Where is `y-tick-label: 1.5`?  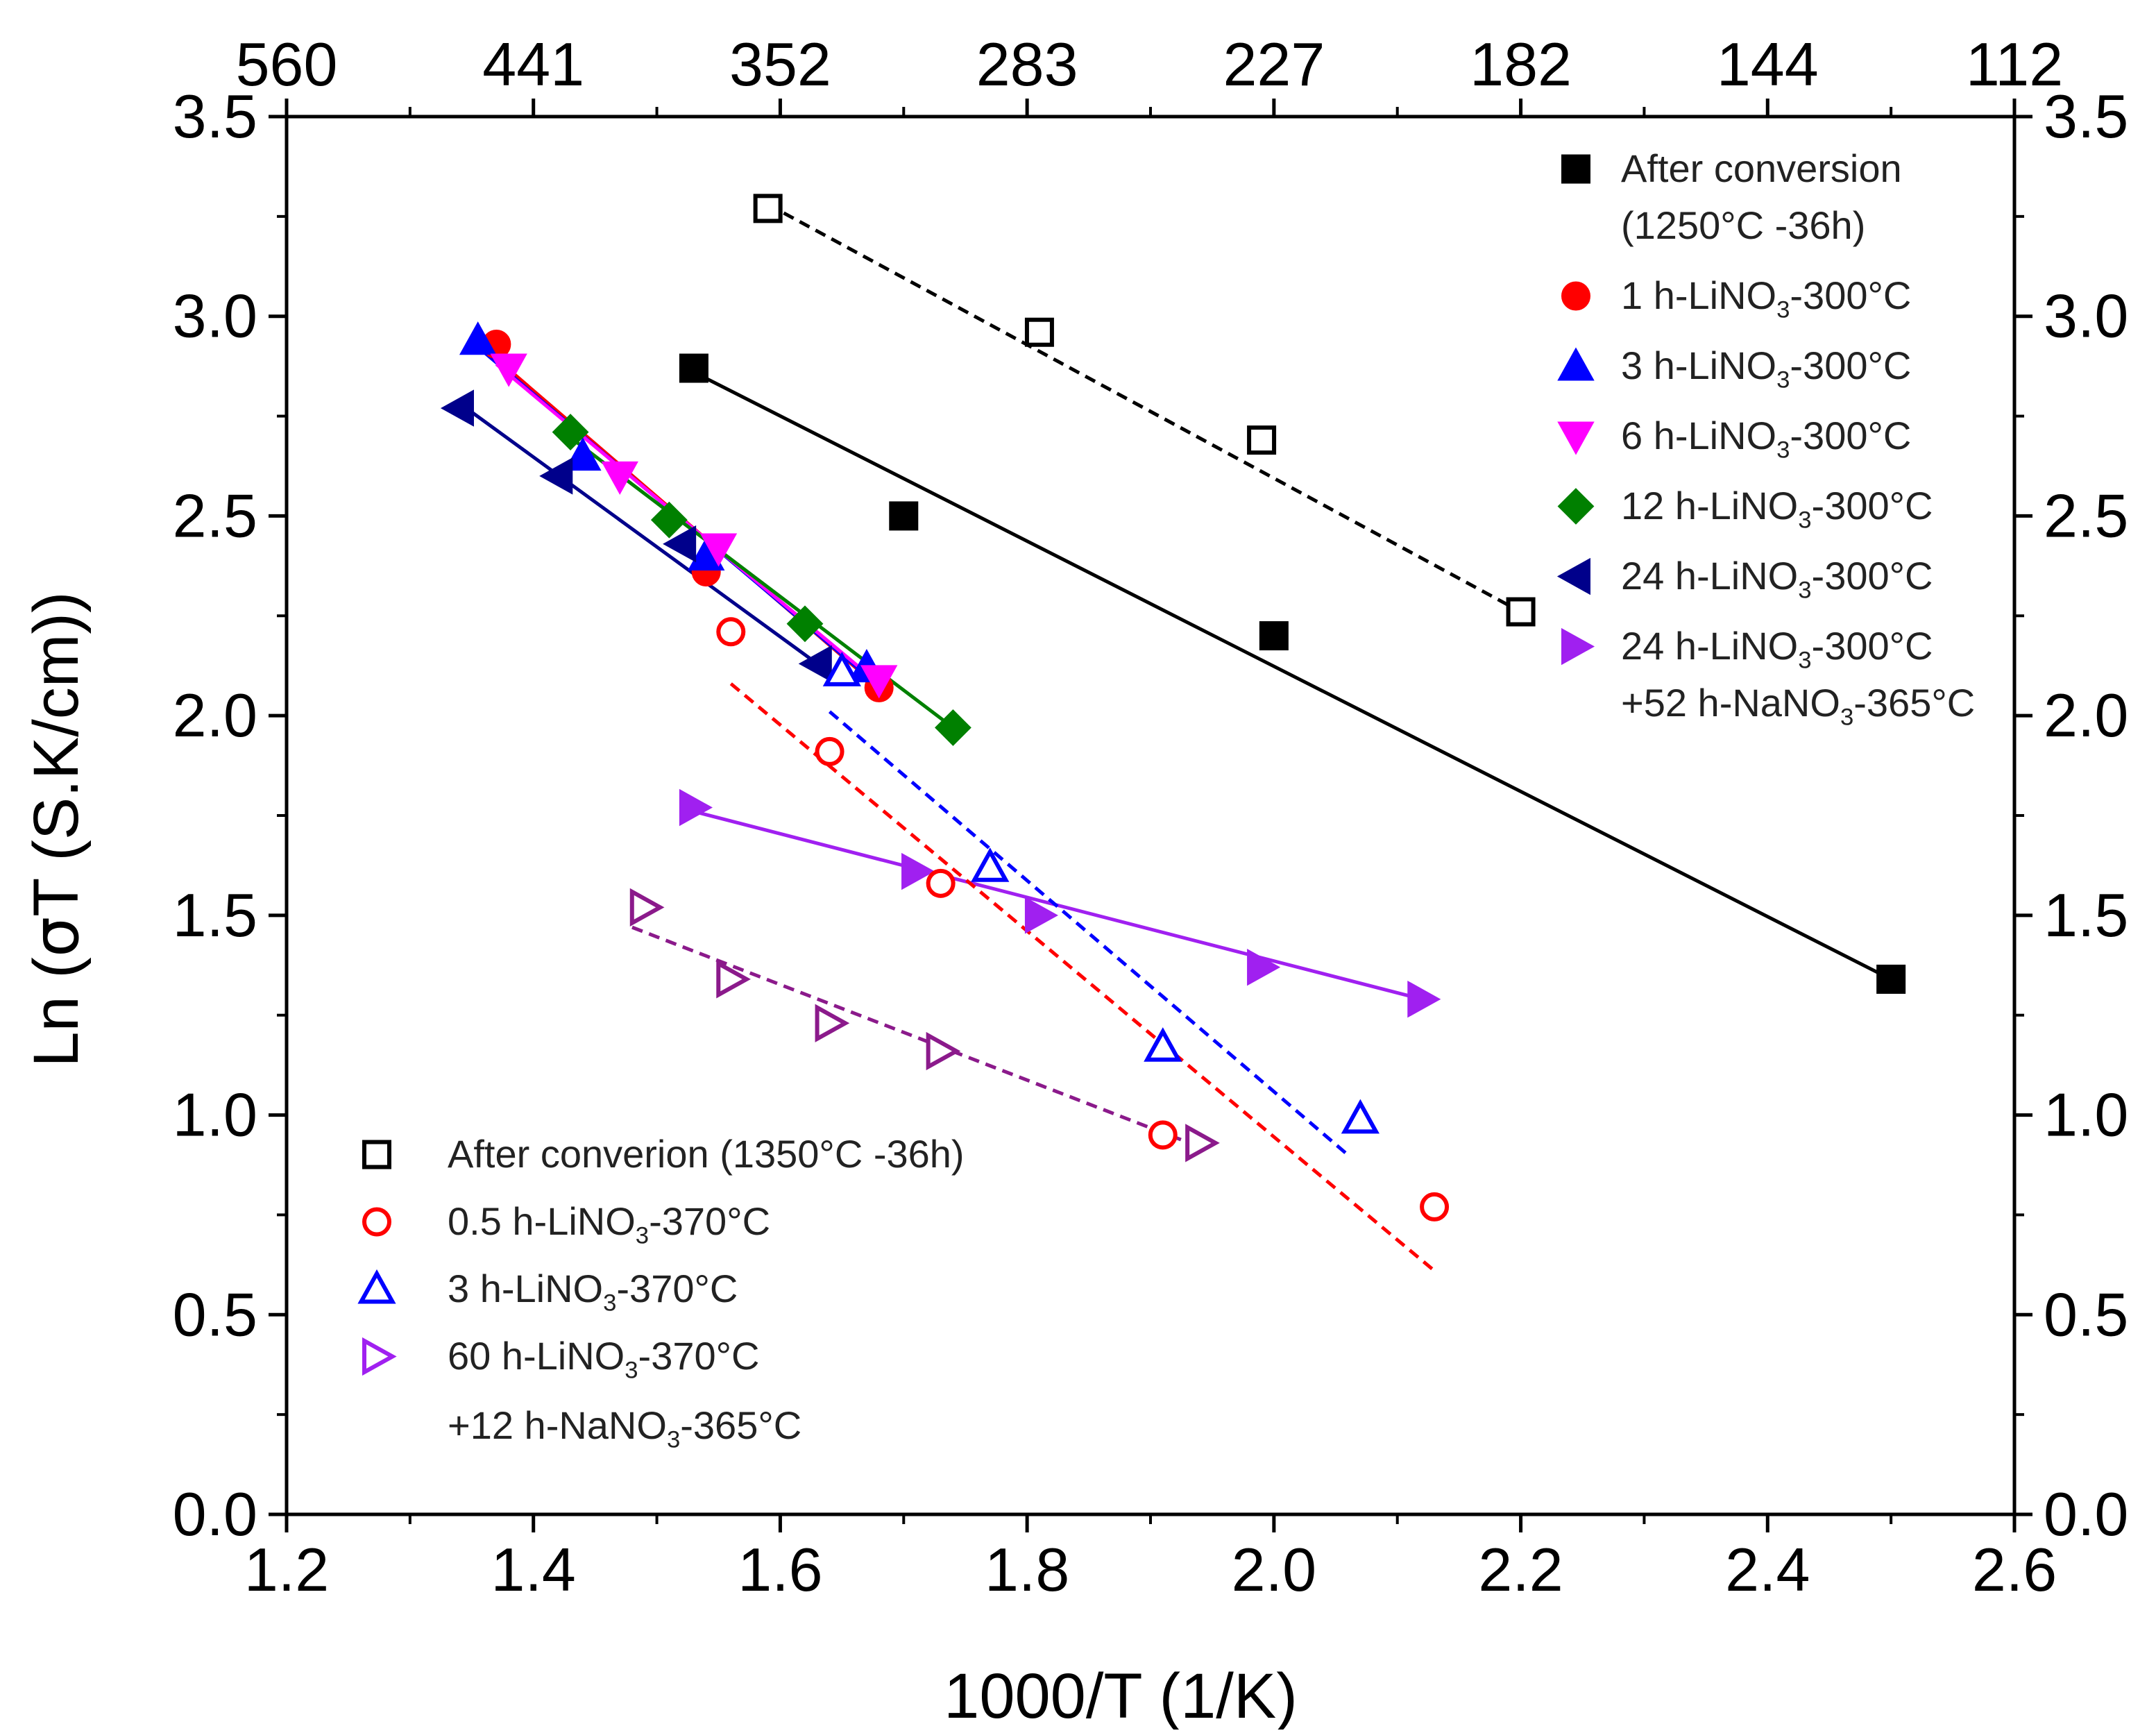 y-tick-label: 1.5 is located at coordinates (215, 915).